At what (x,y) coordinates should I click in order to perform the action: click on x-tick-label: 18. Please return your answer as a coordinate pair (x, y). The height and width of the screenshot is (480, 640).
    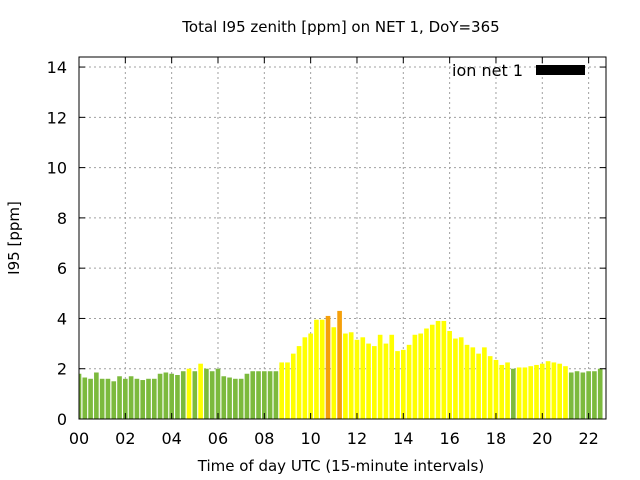
    Looking at the image, I should click on (496, 438).